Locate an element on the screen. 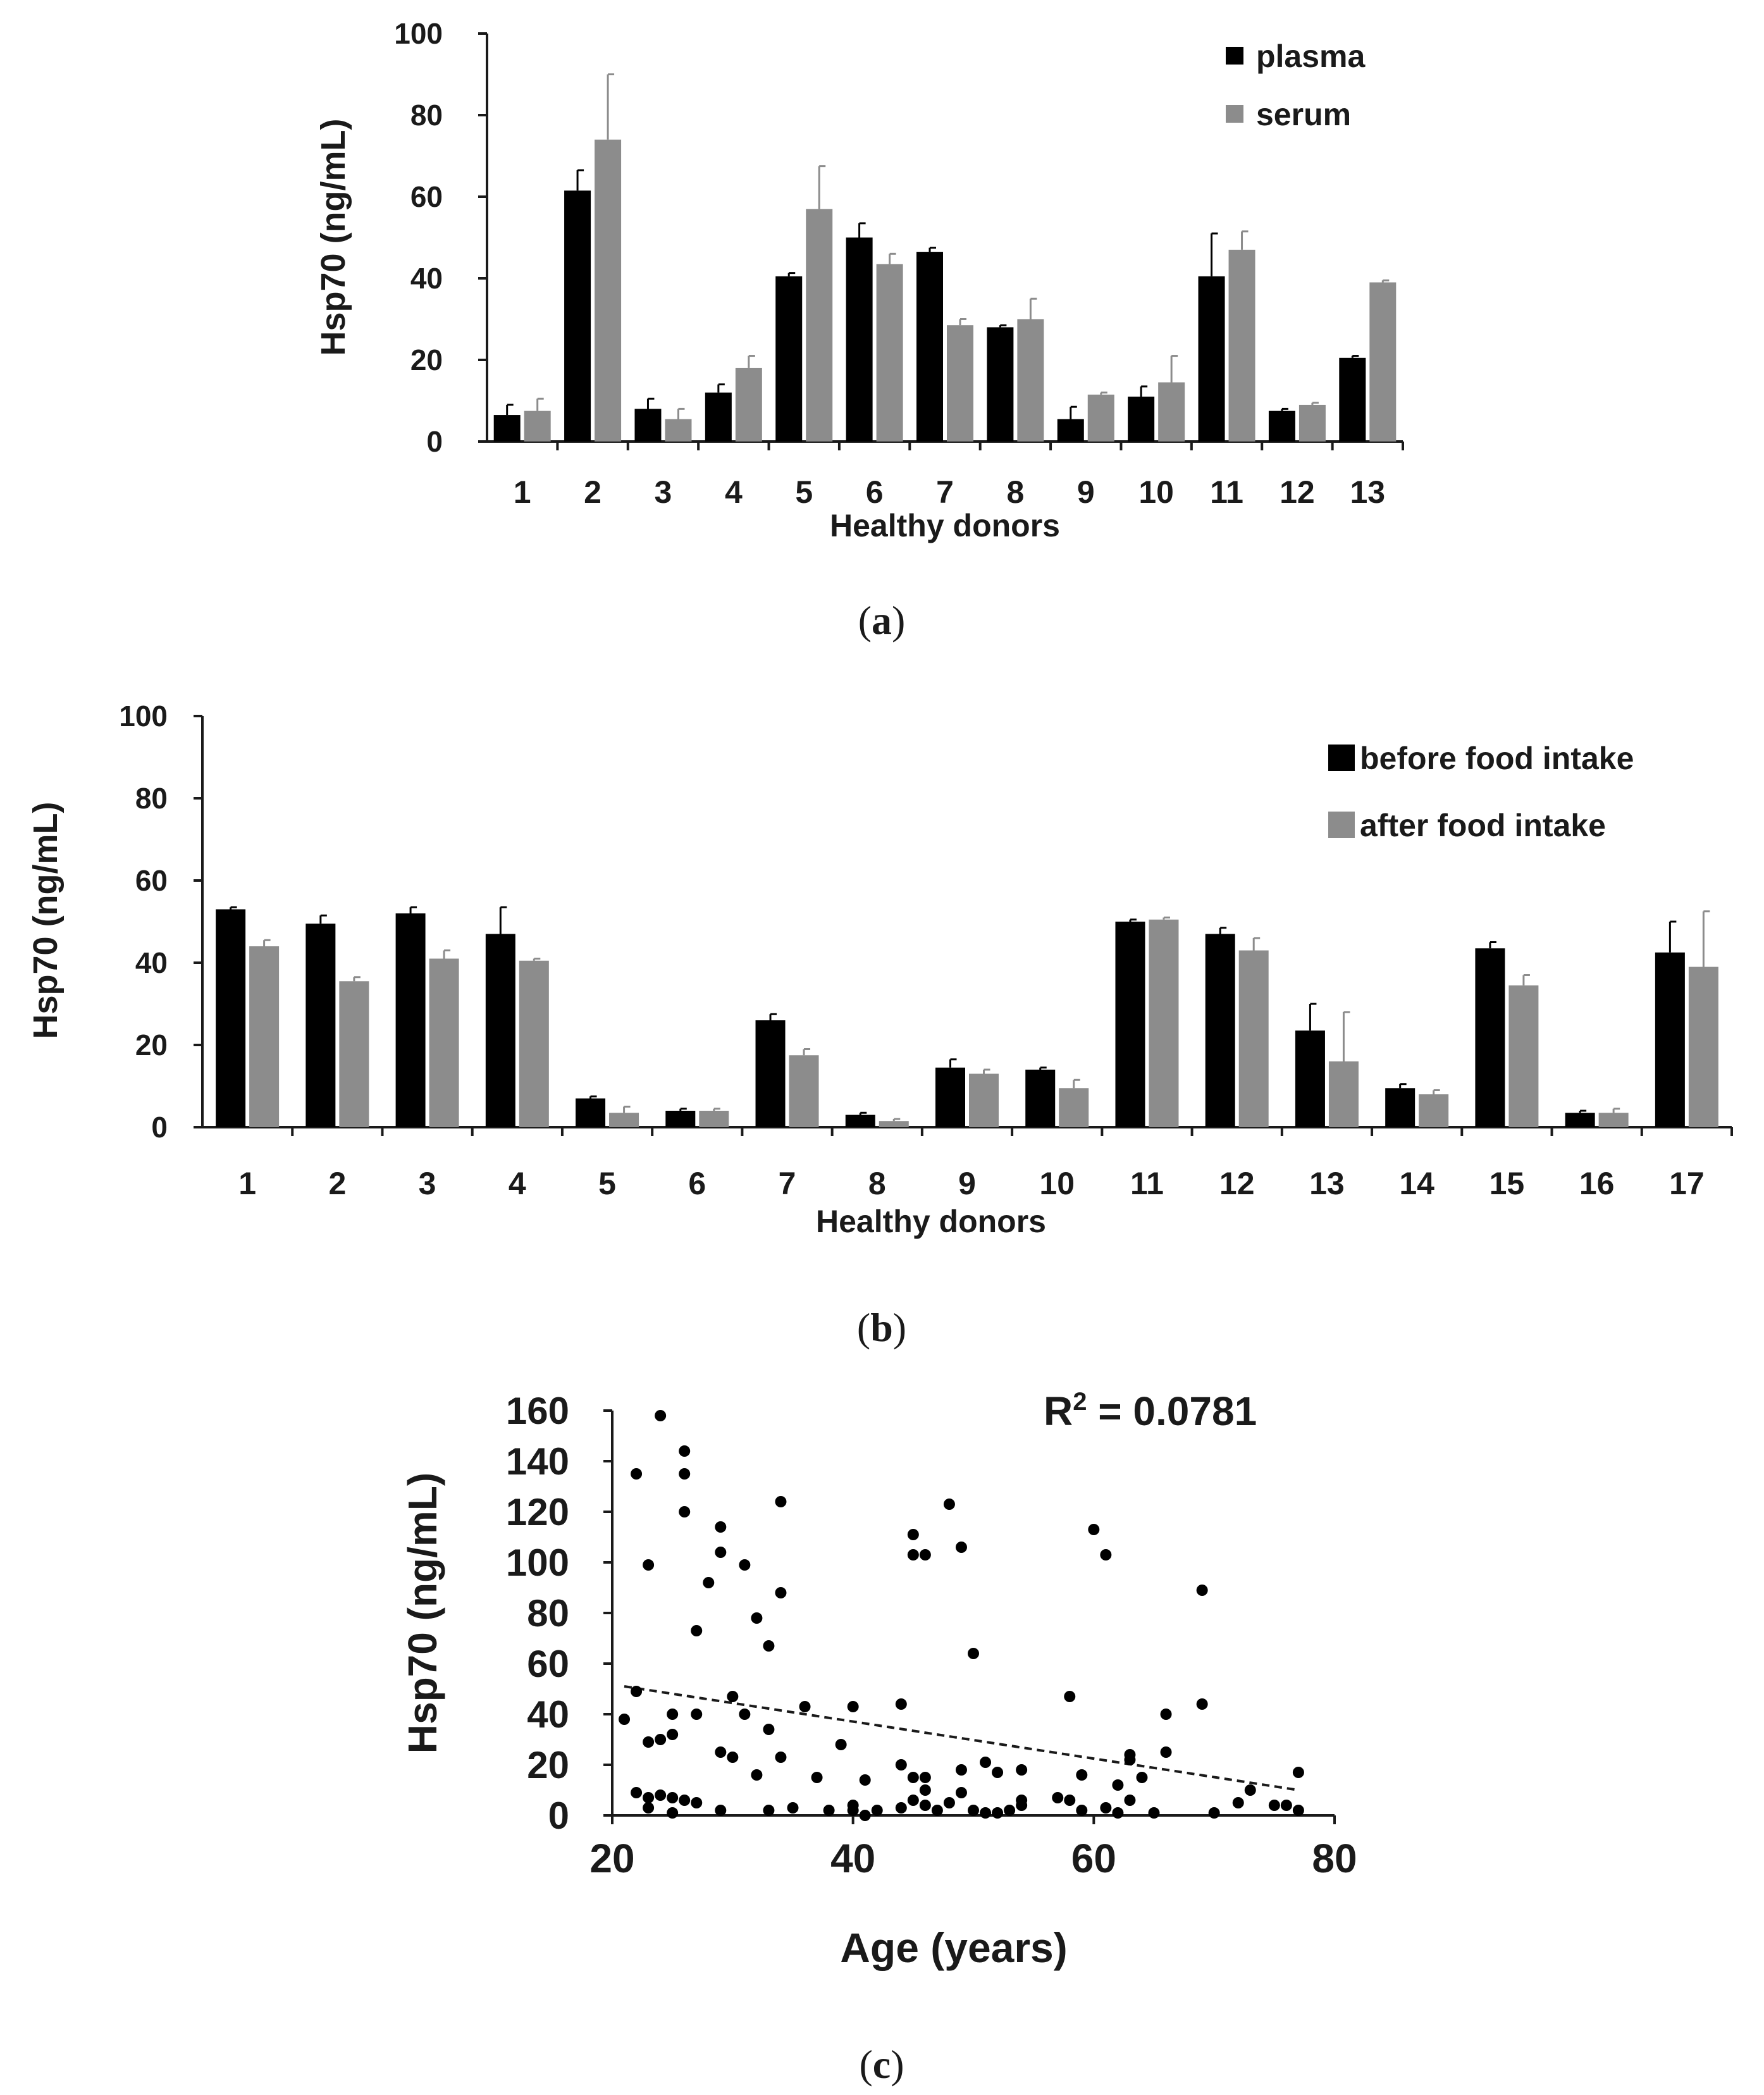 Image resolution: width=1764 pixels, height=2095 pixels. legend-label: plasma is located at coordinates (1311, 56).